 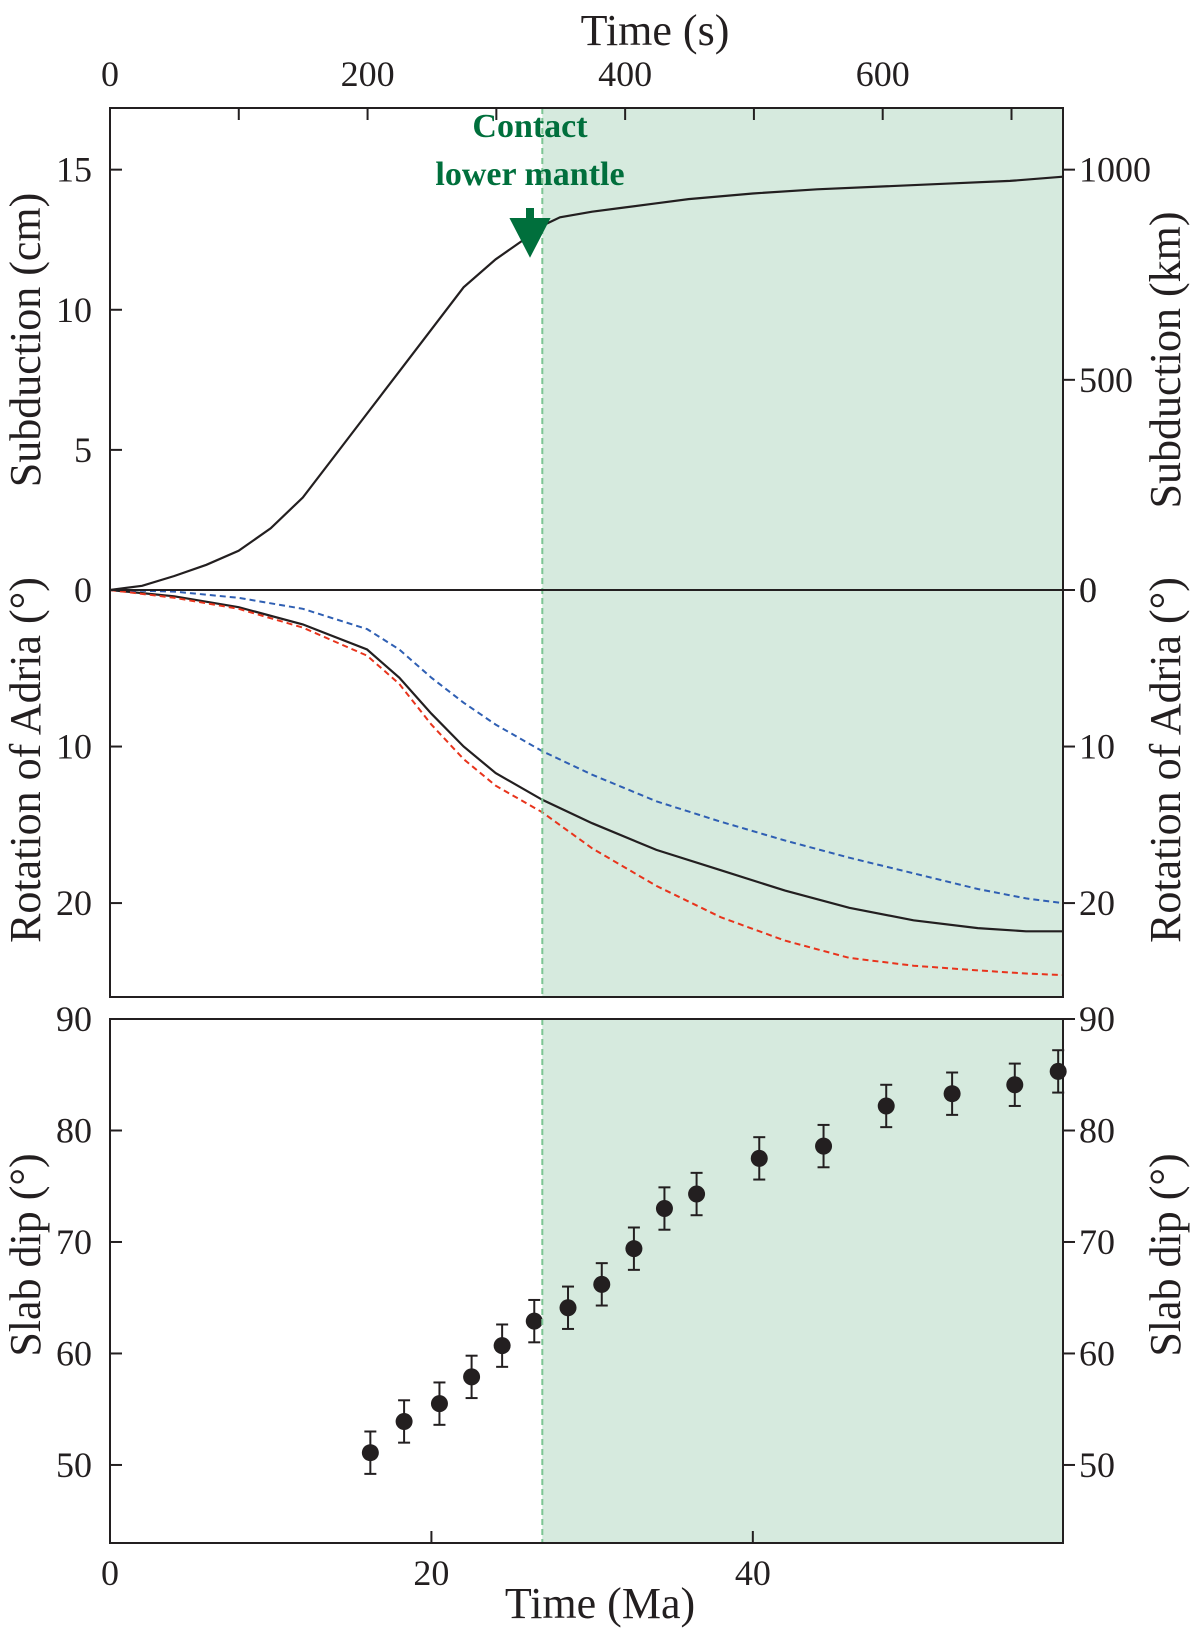 I want to click on y2-tick-label-rotation: 10, so click(x=1097, y=747).